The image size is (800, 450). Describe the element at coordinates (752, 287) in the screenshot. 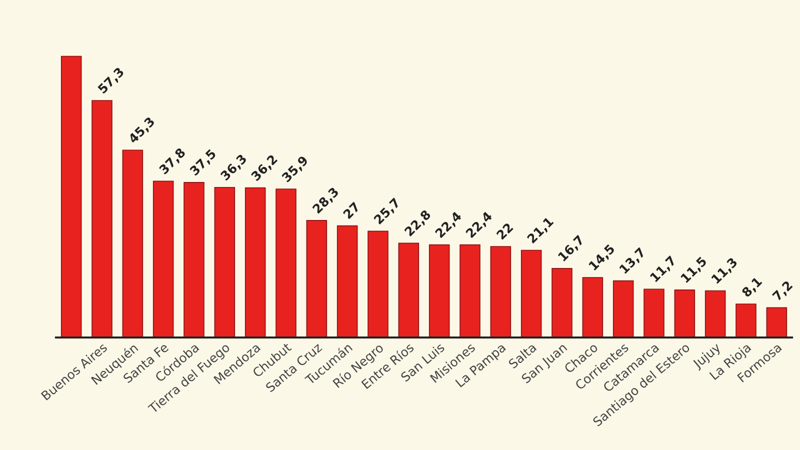

I see `data-label: 8,1` at that location.